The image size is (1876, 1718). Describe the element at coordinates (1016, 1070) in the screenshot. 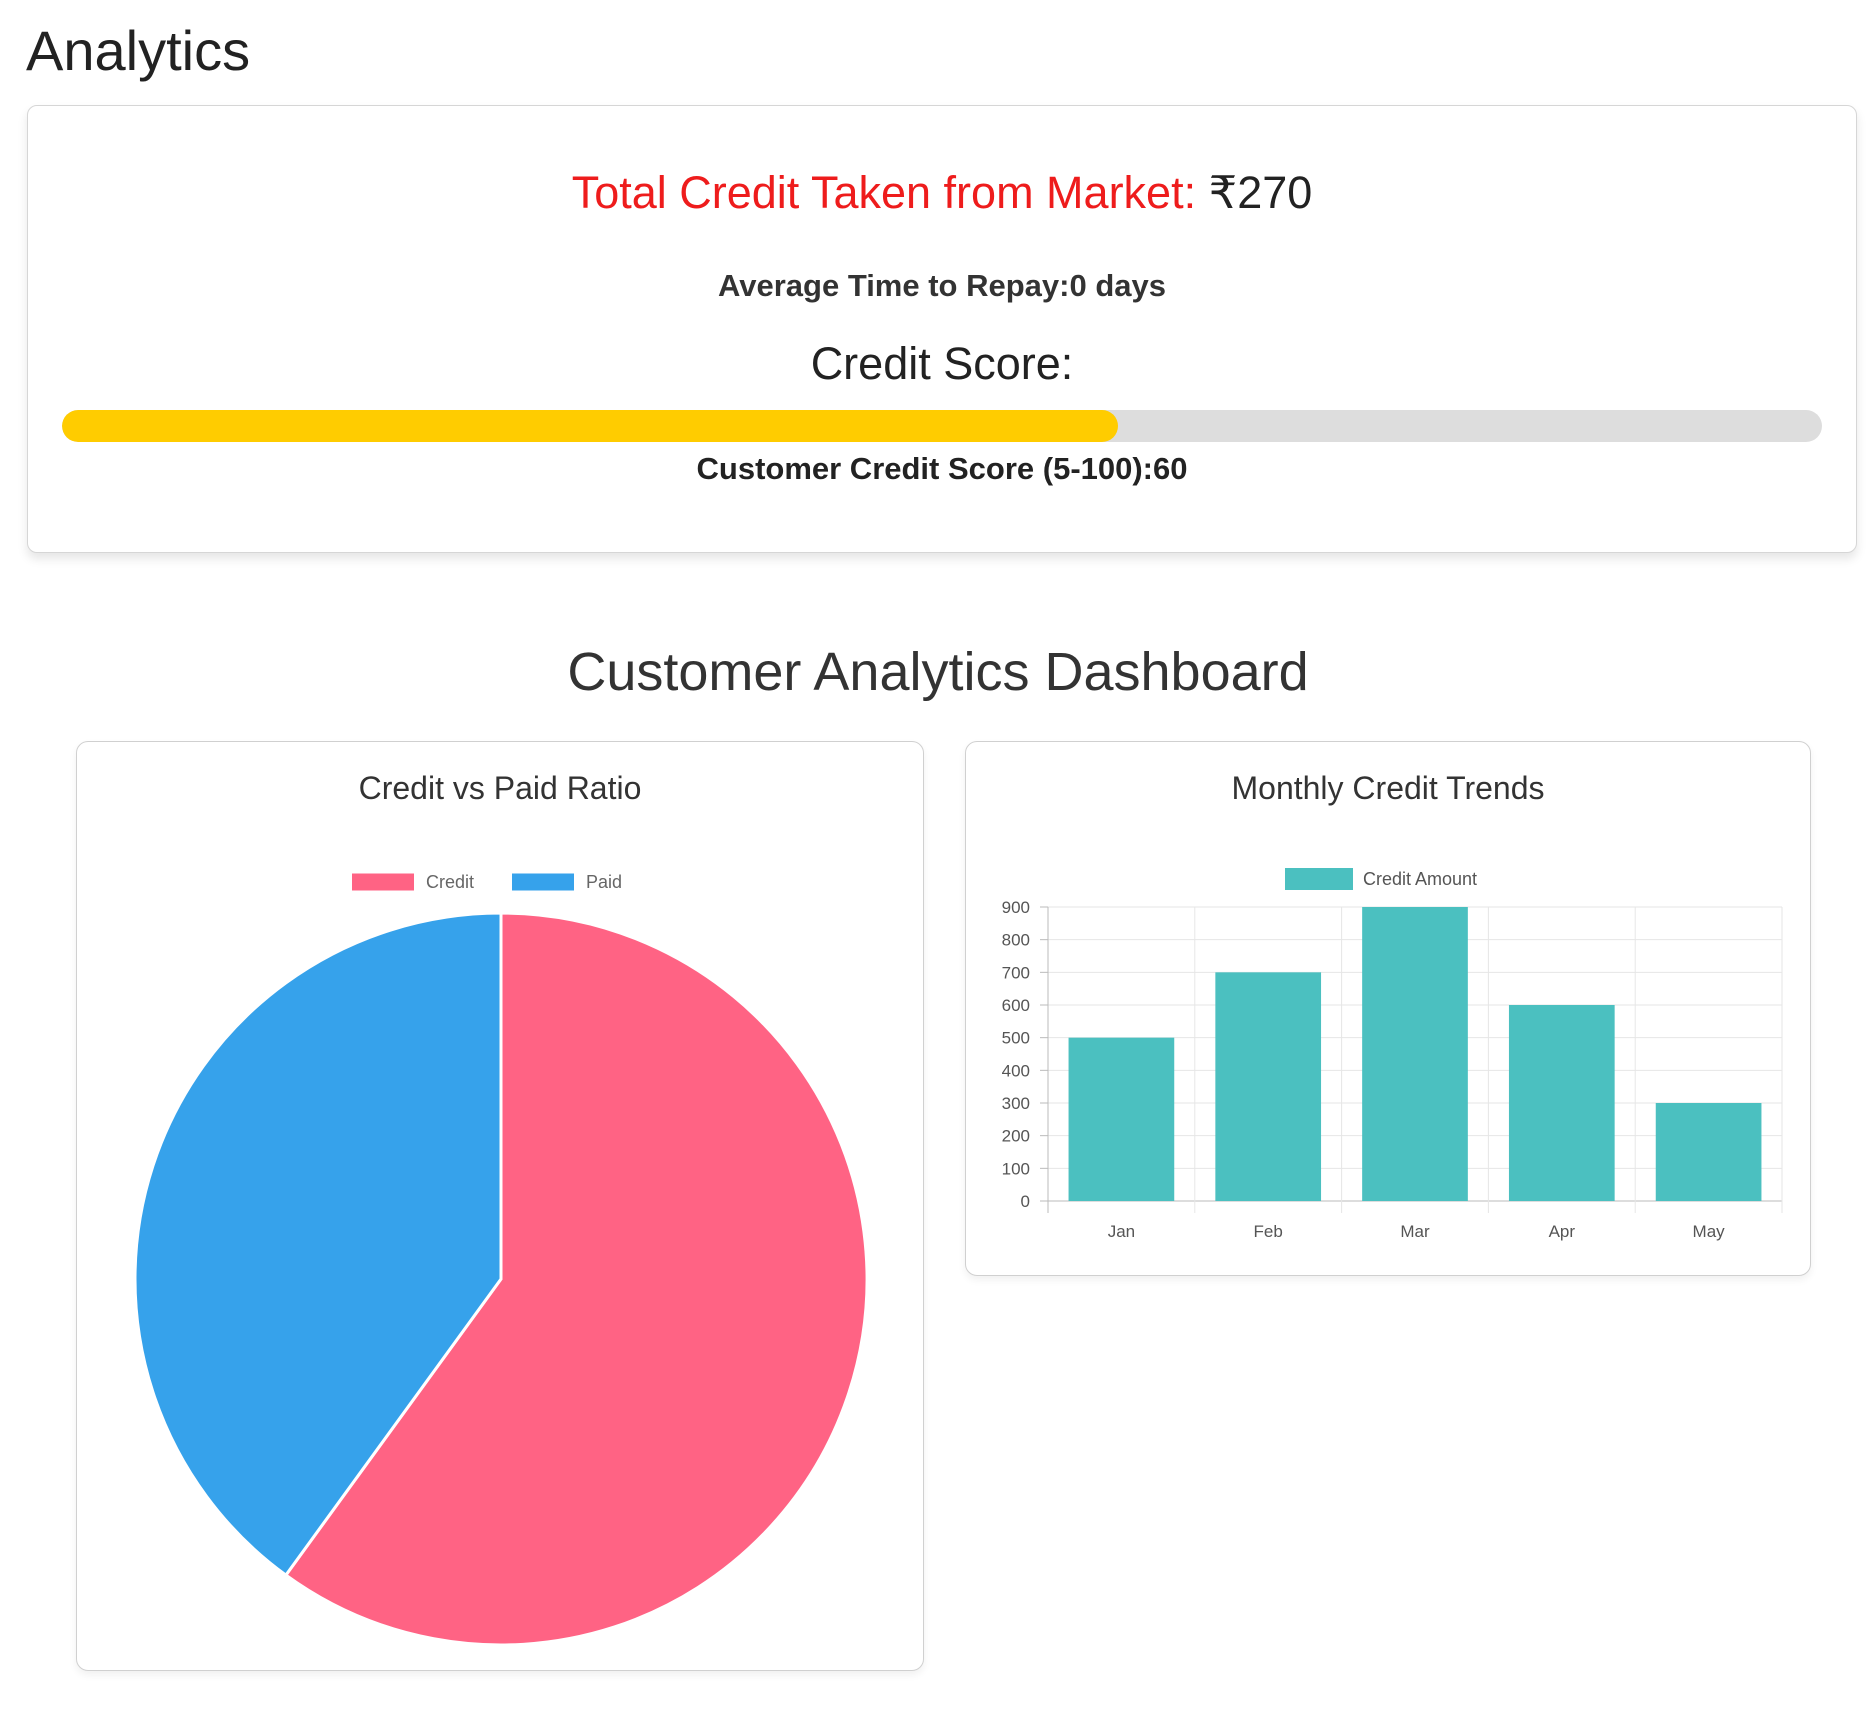

I see `y-tick-label: 400` at that location.